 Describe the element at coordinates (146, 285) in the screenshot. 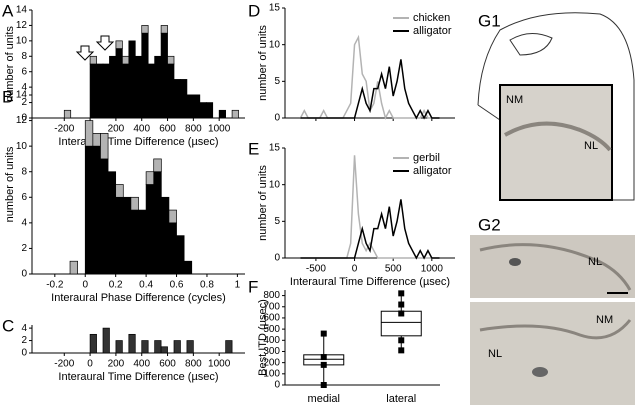

I see `x-tick-label: 0.4` at that location.